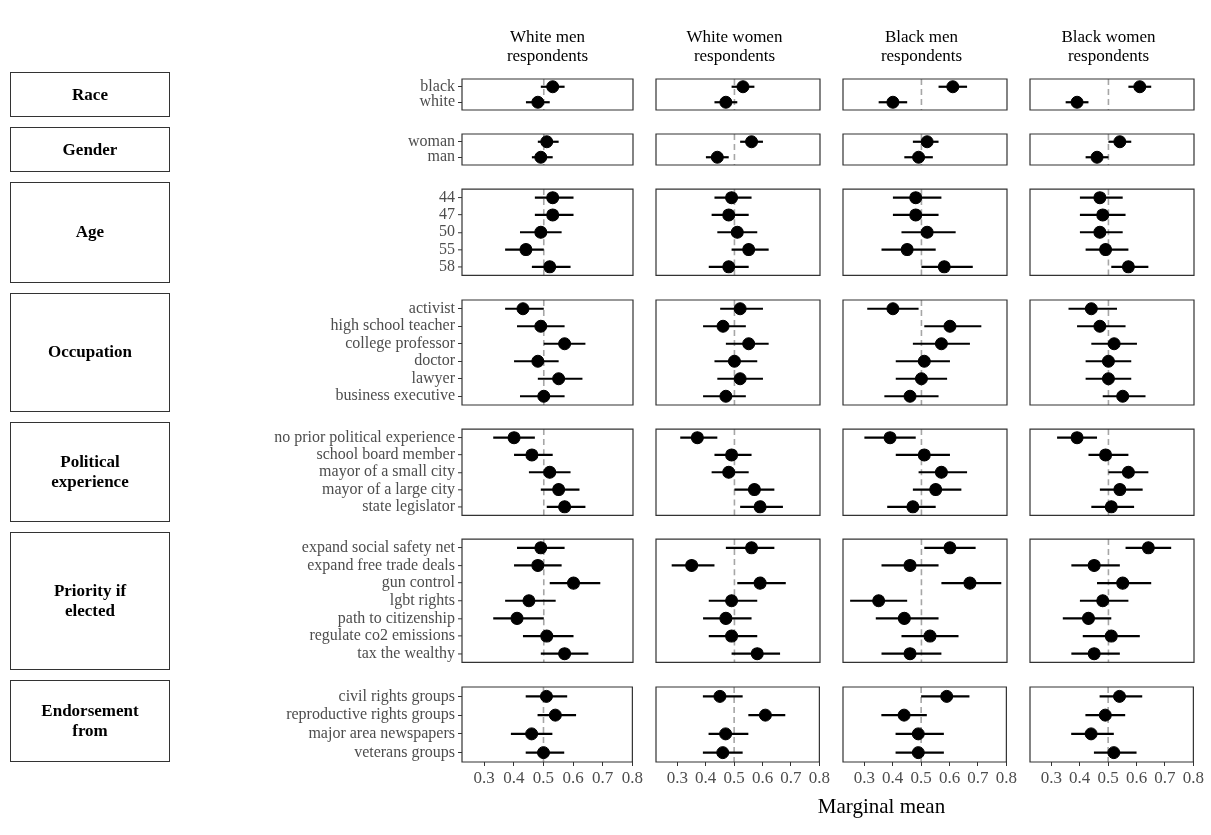  Describe the element at coordinates (734, 46) in the screenshot. I see `chart-title: White women respondents` at that location.